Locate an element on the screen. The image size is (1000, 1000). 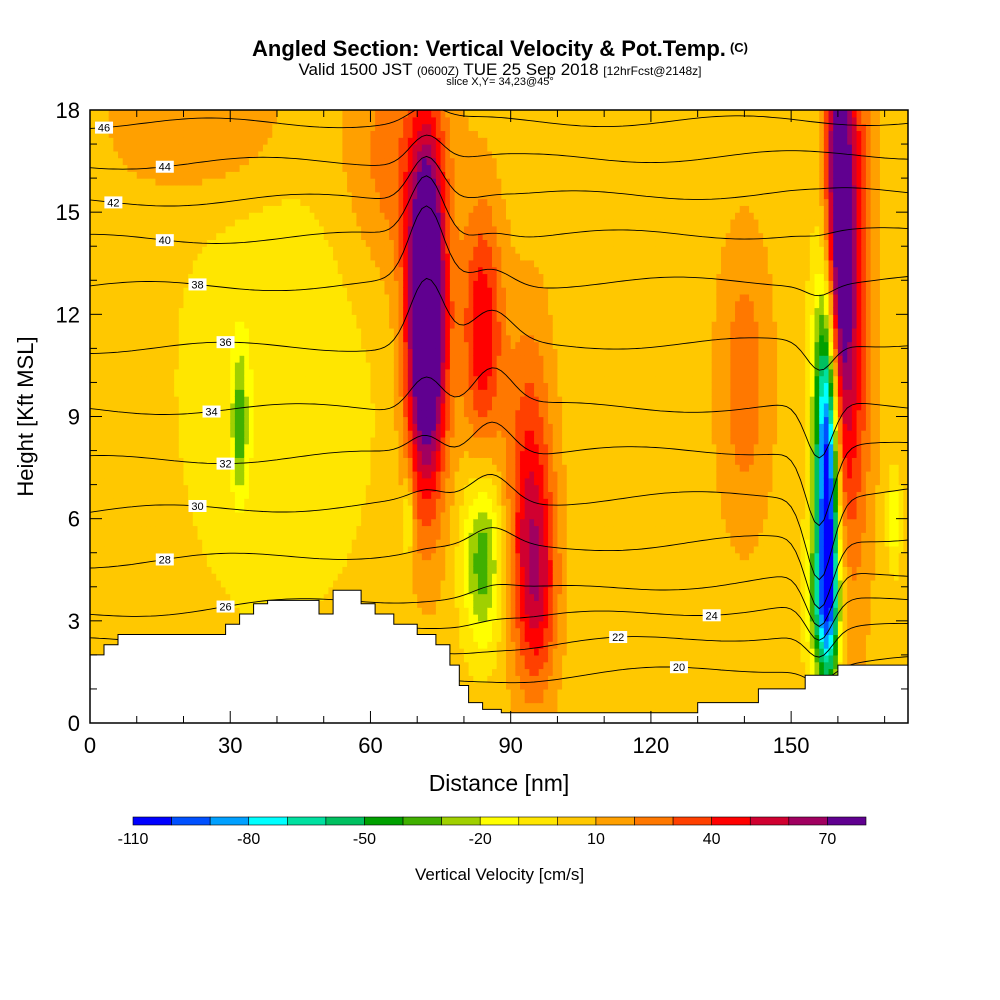
isentrope-label-34: 34 is located at coordinates (211, 412).